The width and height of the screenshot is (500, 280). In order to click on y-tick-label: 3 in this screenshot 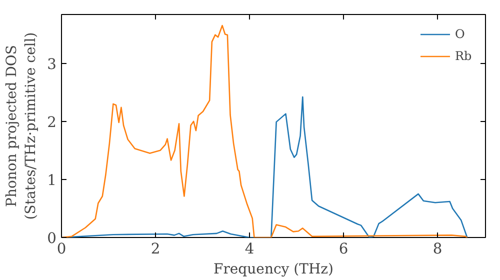, I will do `click(52, 64)`.